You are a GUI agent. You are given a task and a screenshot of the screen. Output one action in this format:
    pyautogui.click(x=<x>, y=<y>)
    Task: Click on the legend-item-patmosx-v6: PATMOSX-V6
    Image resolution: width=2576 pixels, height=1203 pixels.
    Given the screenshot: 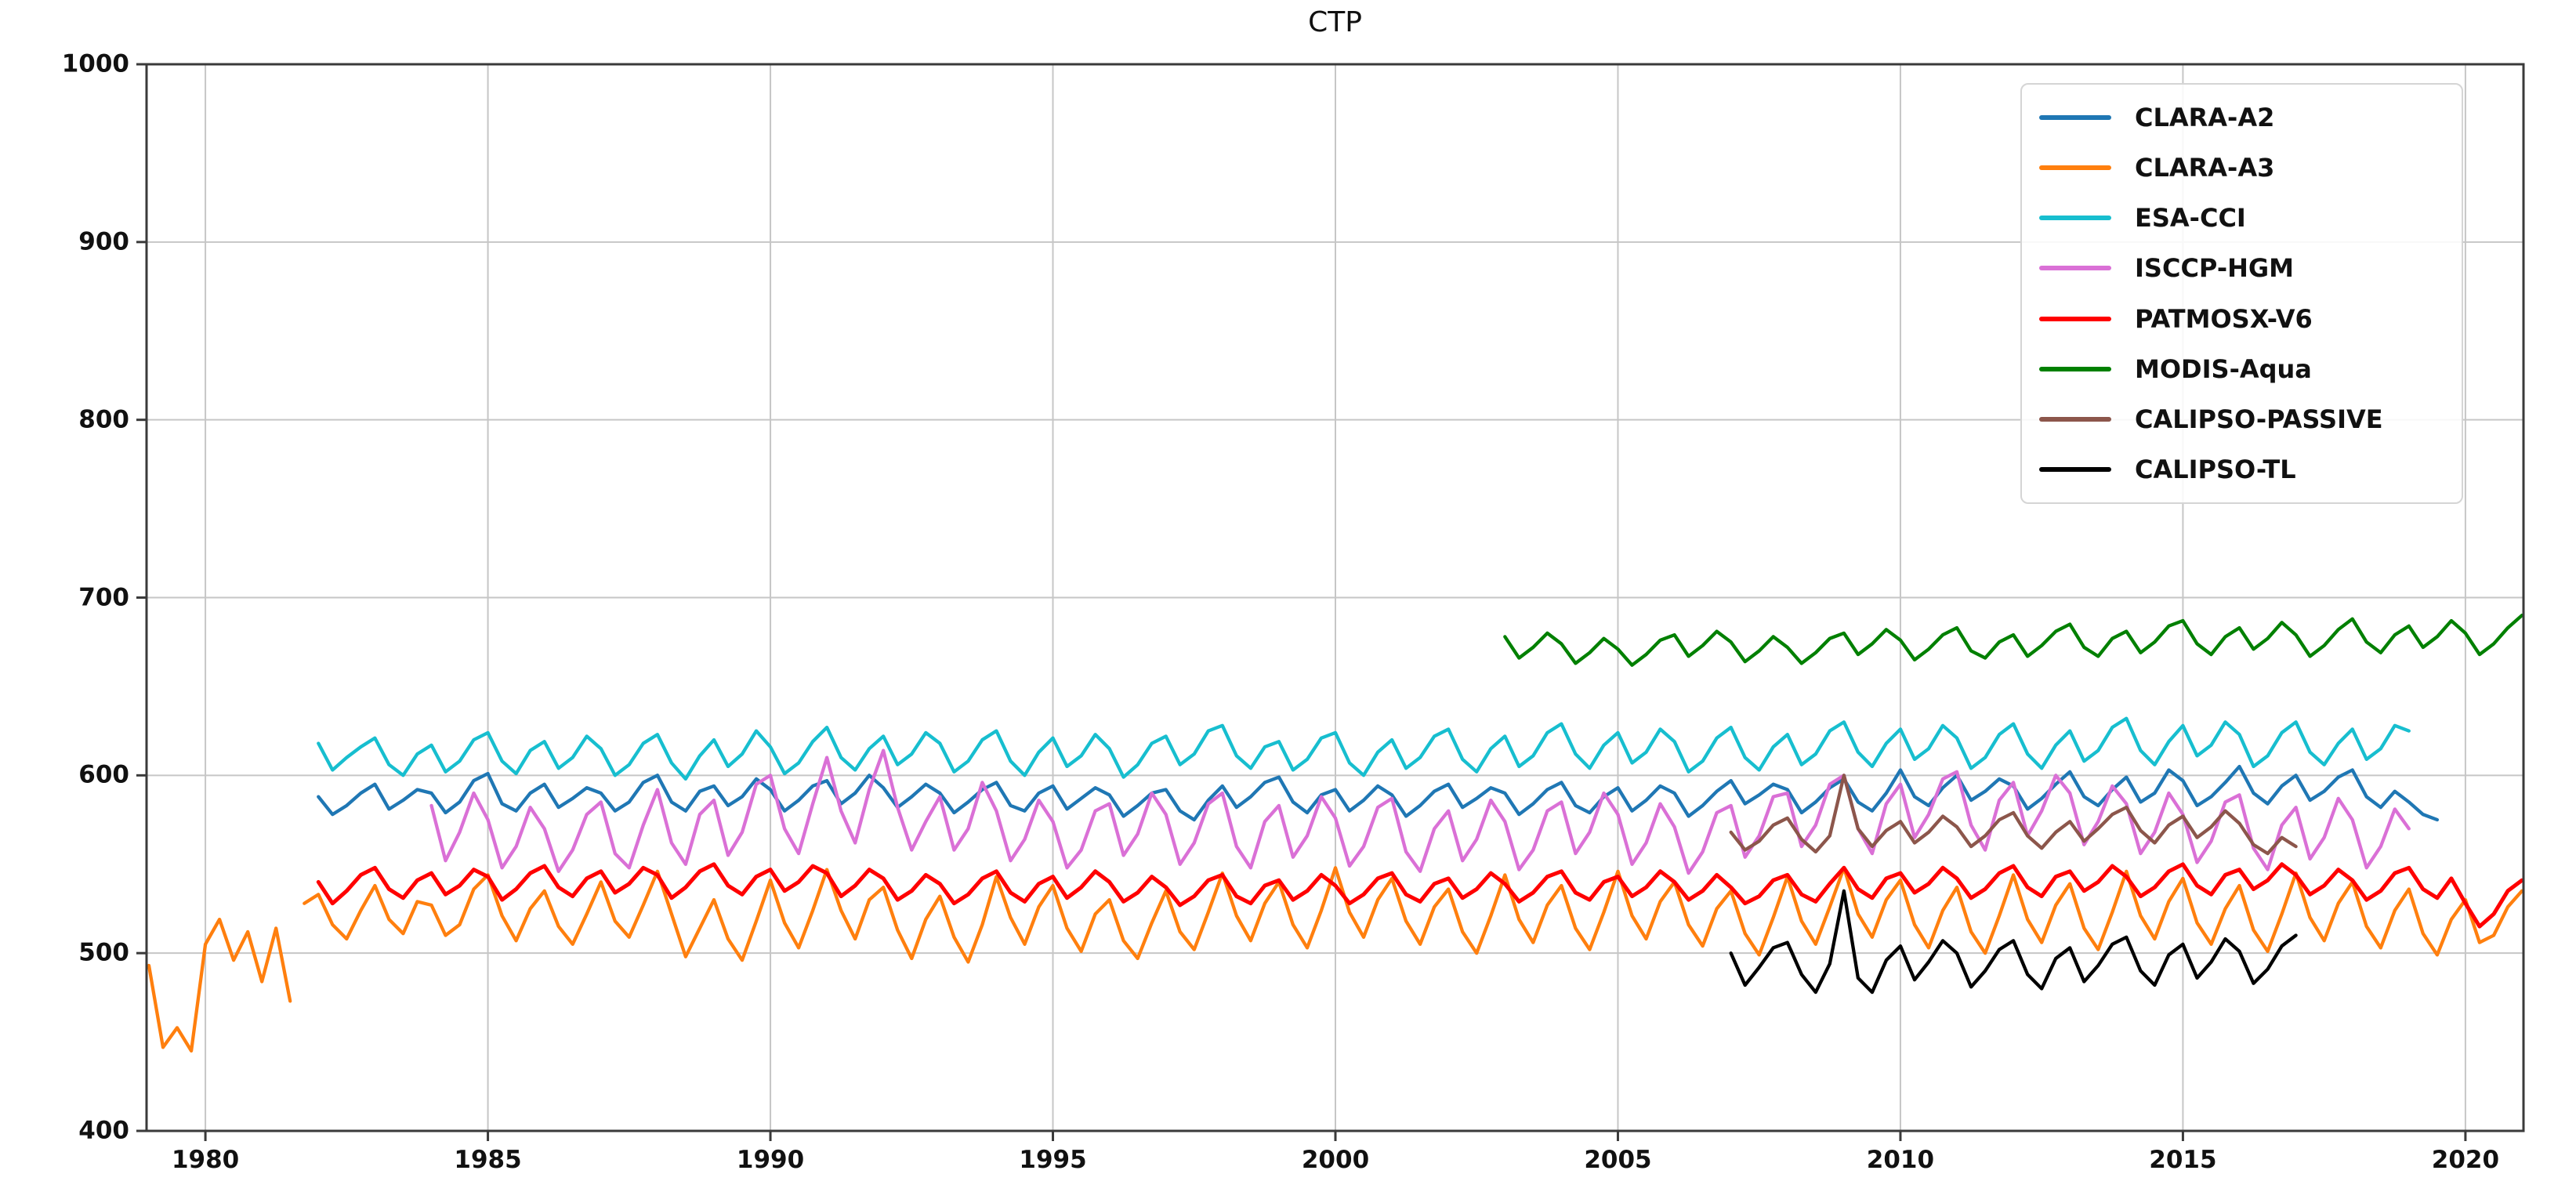 What is the action you would take?
    pyautogui.click(x=2241, y=319)
    